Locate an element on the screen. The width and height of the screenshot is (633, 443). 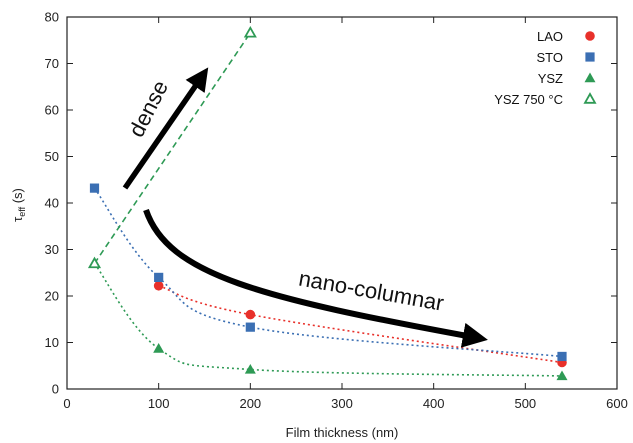
legend-label-sto: STO is located at coordinates (550, 57).